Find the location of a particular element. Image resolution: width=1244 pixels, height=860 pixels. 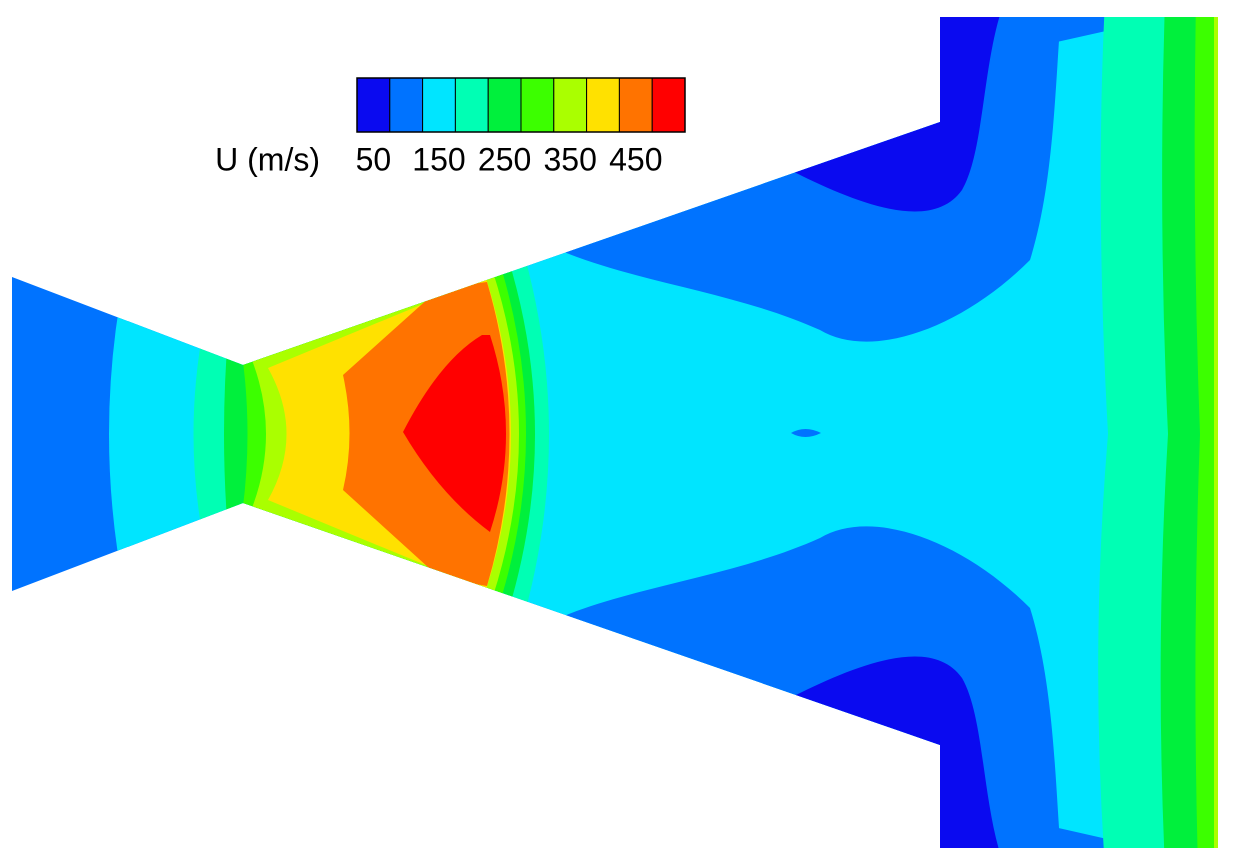

colorbar-tick-label: 50 is located at coordinates (374, 159).